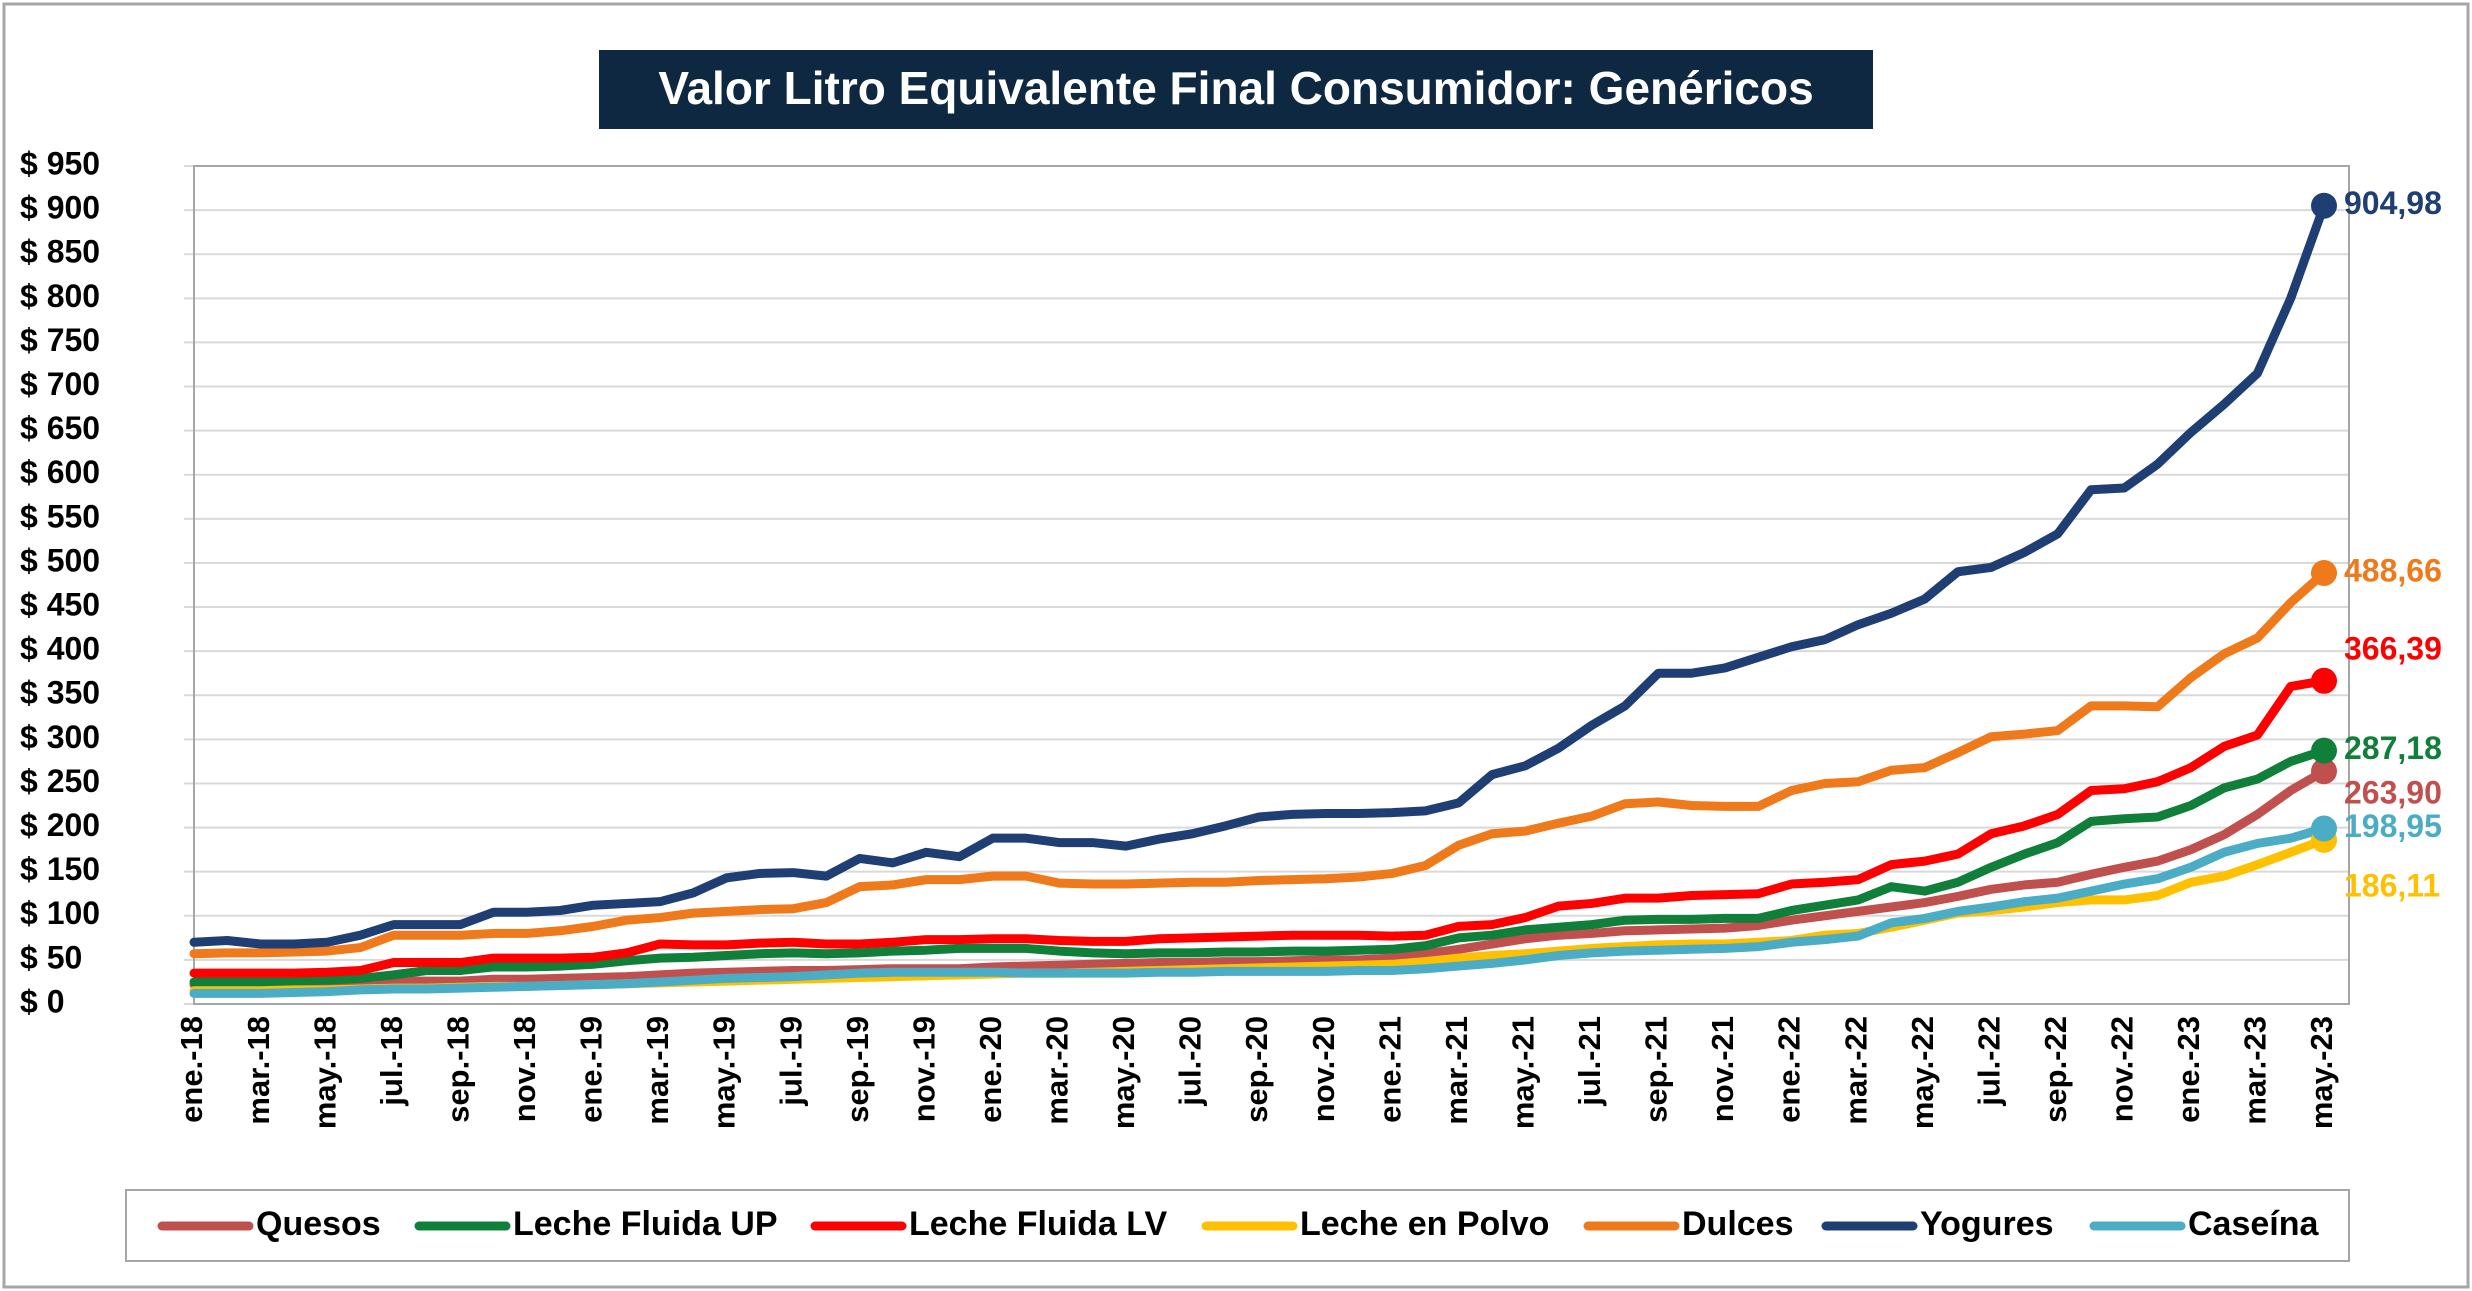 This screenshot has height=1291, width=2472. What do you see at coordinates (1656, 1069) in the screenshot?
I see `x-tick-label: sep.-21` at bounding box center [1656, 1069].